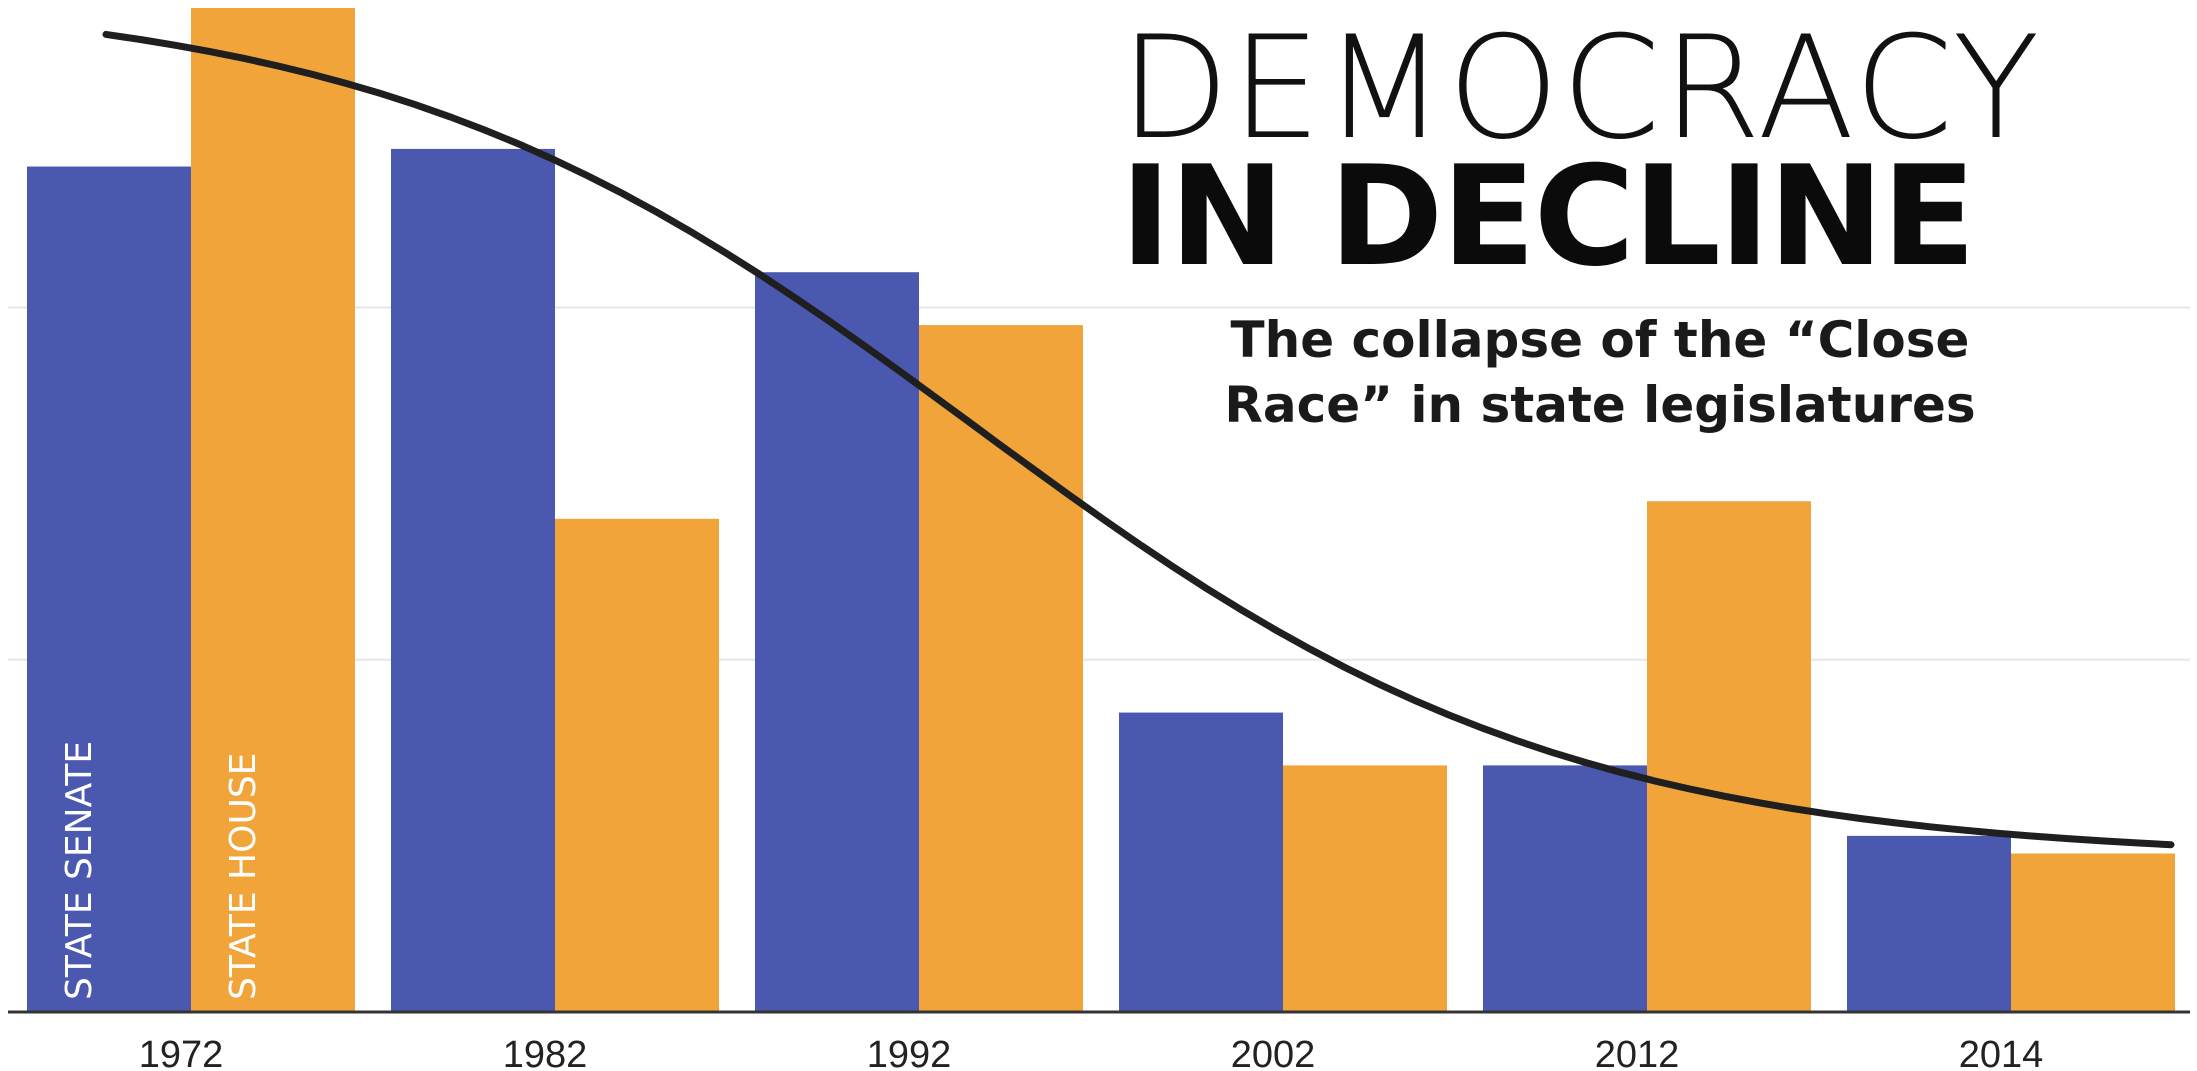 This screenshot has height=1071, width=2197. What do you see at coordinates (837, 642) in the screenshot?
I see `bar-senate-1992` at bounding box center [837, 642].